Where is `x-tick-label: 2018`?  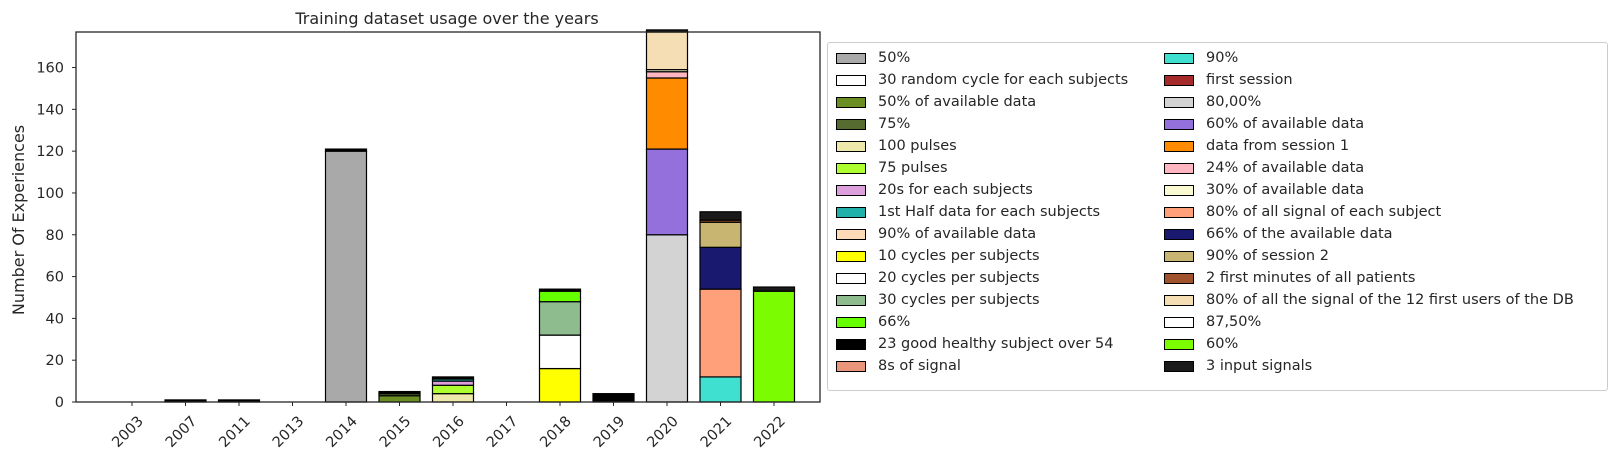 x-tick-label: 2018 is located at coordinates (555, 432).